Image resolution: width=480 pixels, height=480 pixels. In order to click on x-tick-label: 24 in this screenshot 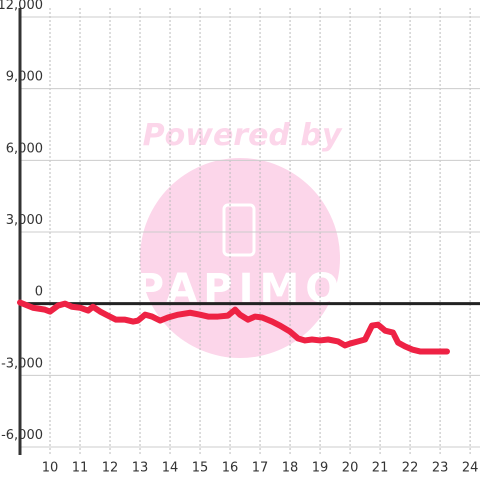, I will do `click(470, 468)`.